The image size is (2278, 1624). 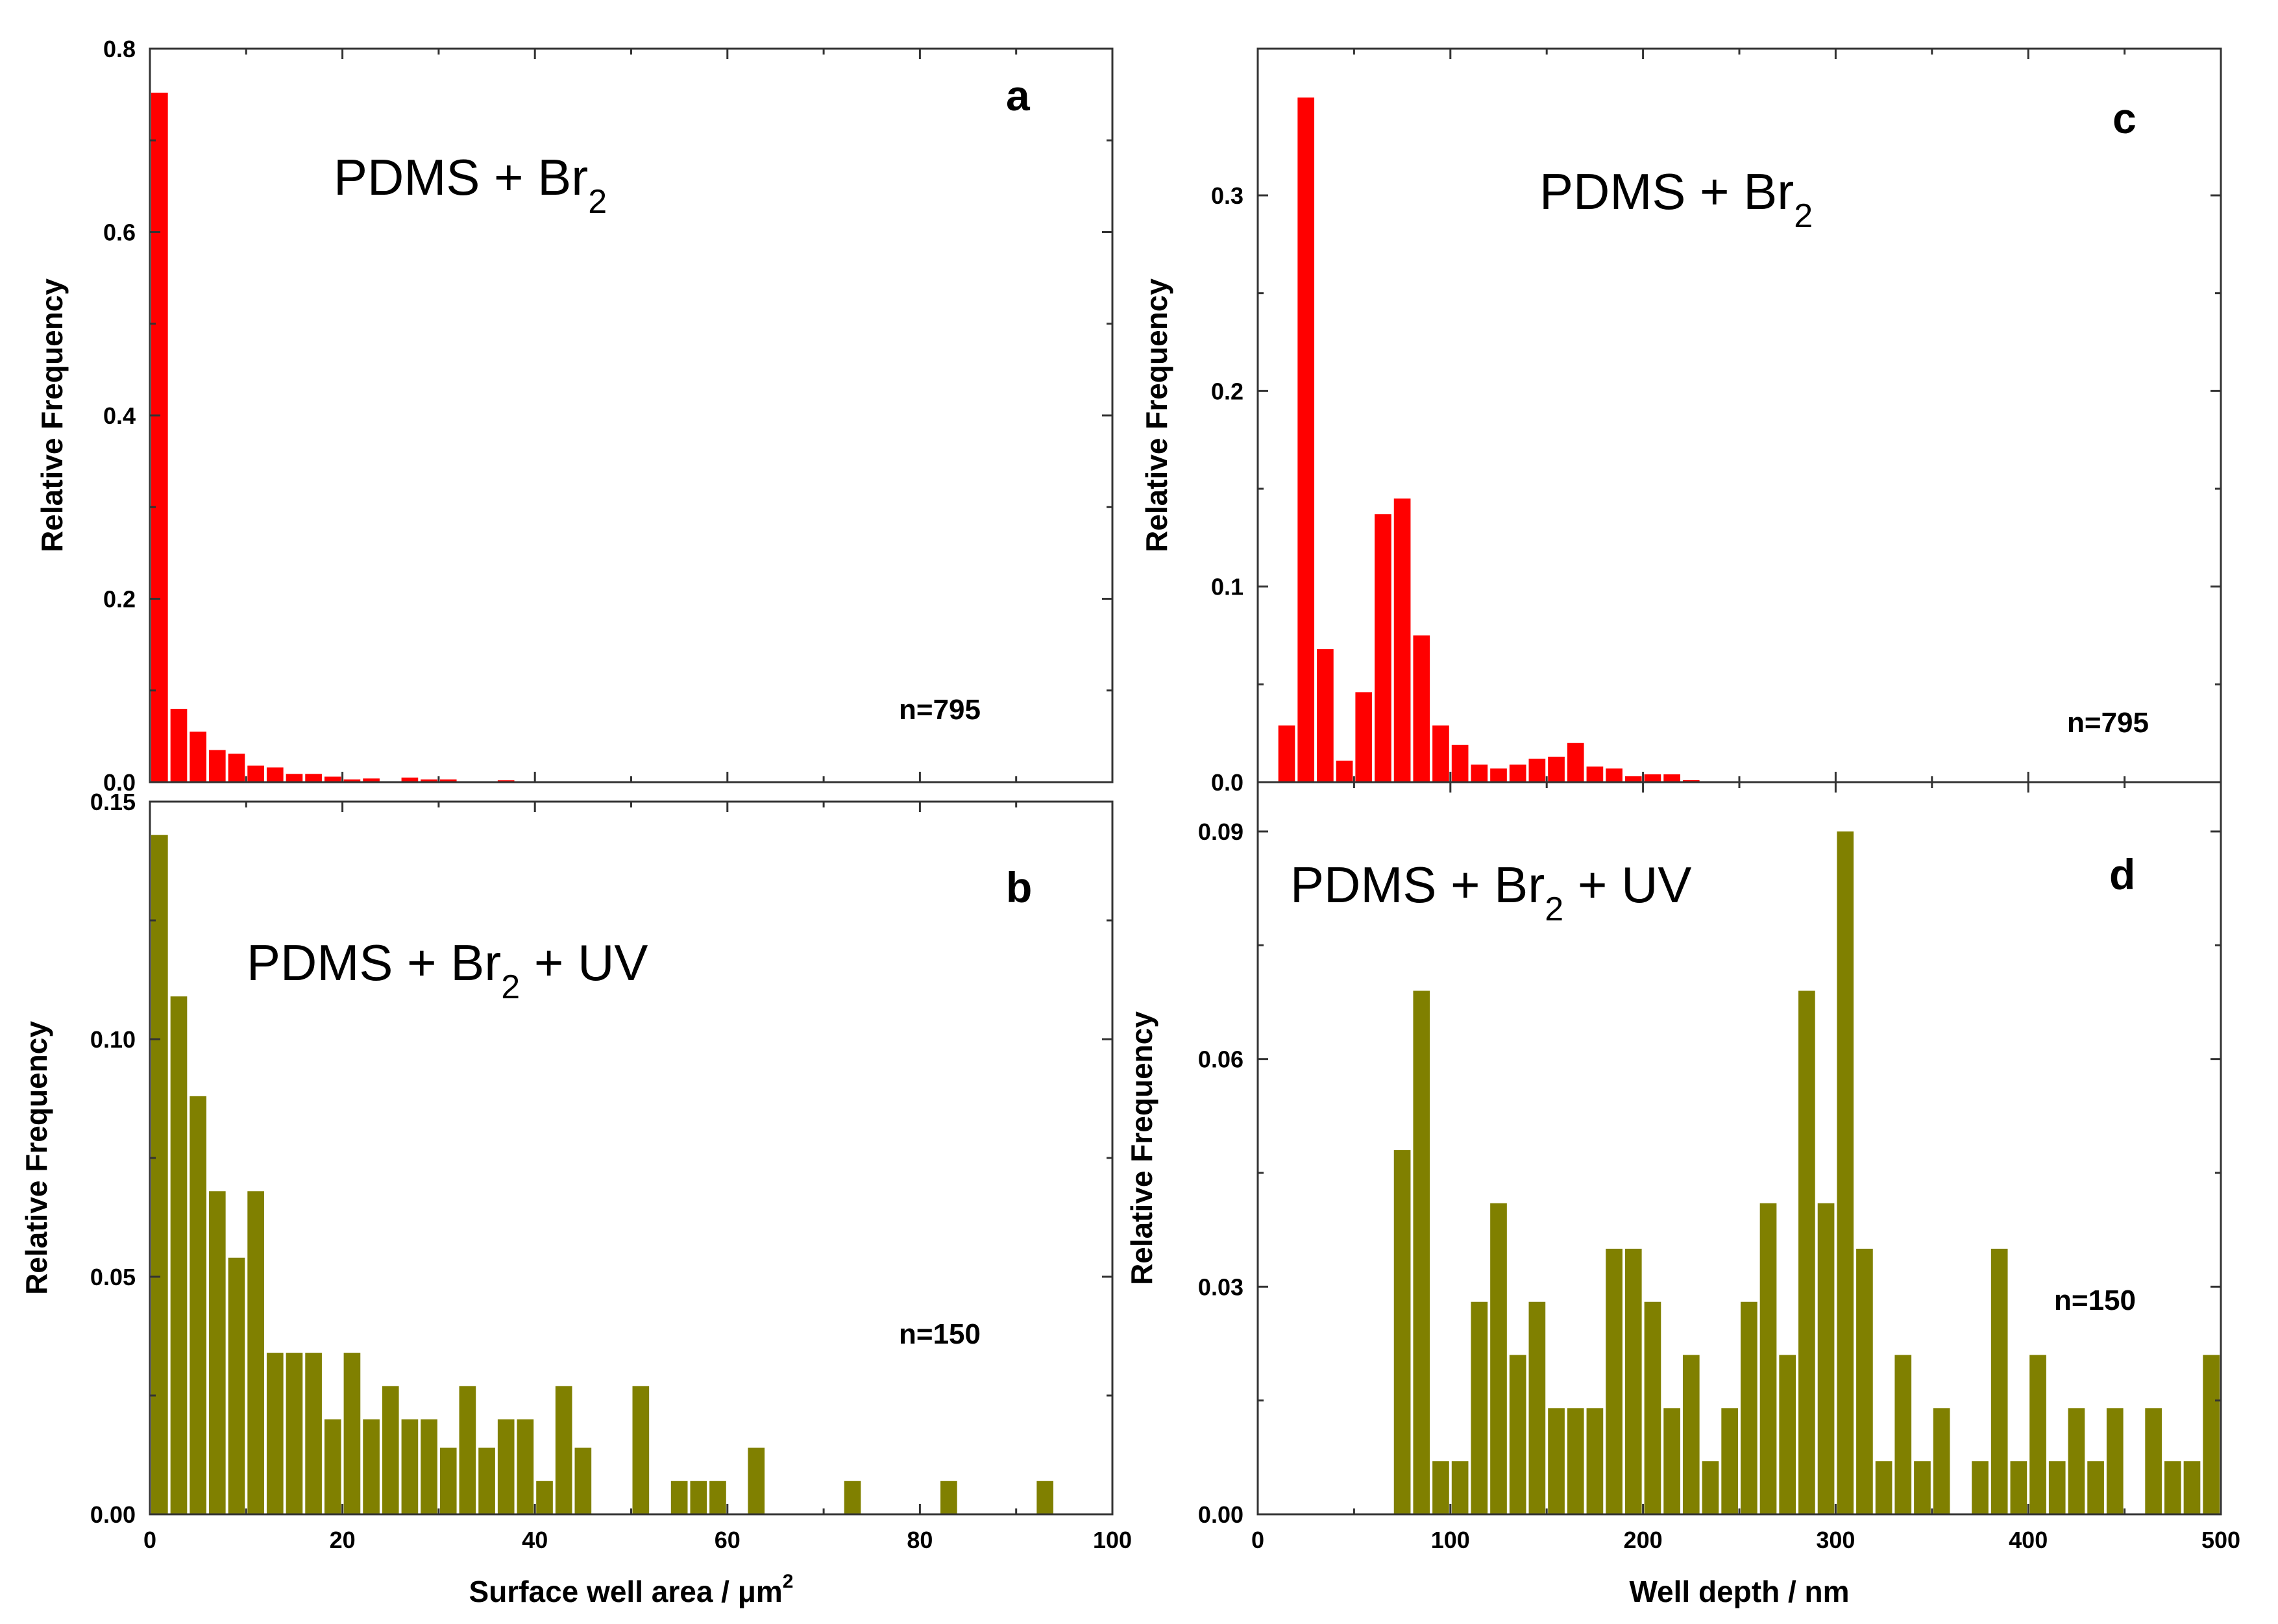 What do you see at coordinates (2028, 1540) in the screenshot?
I see `x-tick-label: 400` at bounding box center [2028, 1540].